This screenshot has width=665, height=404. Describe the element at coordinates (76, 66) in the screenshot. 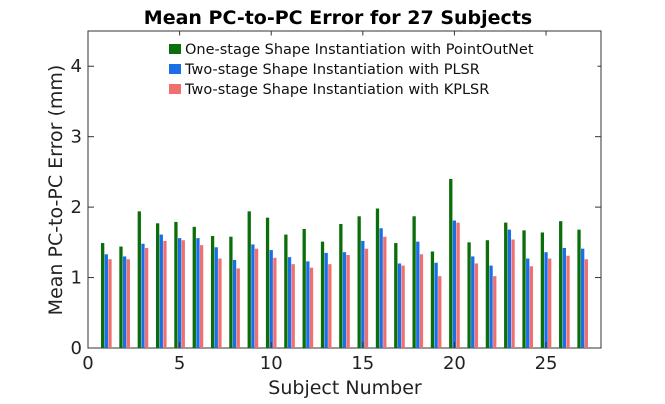

I see `y-tick-label: 4` at that location.